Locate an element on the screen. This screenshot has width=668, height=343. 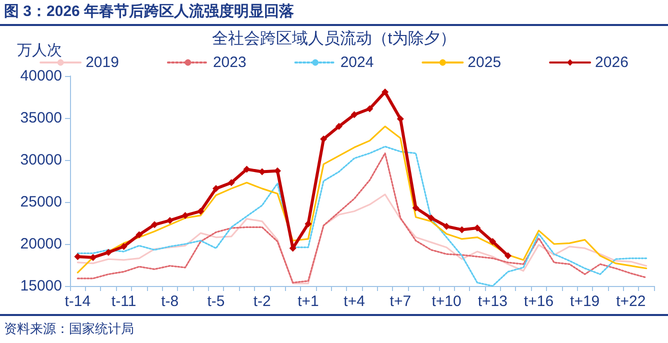
x-tick-label: t-2 is located at coordinates (262, 301).